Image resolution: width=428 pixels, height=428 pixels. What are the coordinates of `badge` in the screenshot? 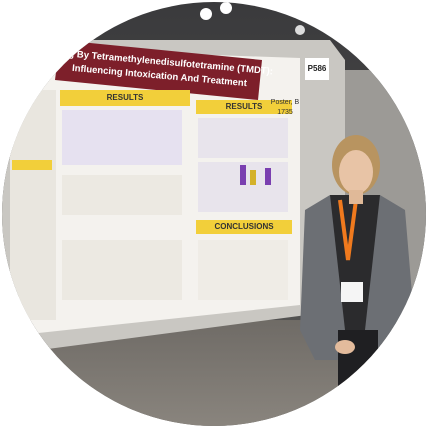 It's located at (352, 292).